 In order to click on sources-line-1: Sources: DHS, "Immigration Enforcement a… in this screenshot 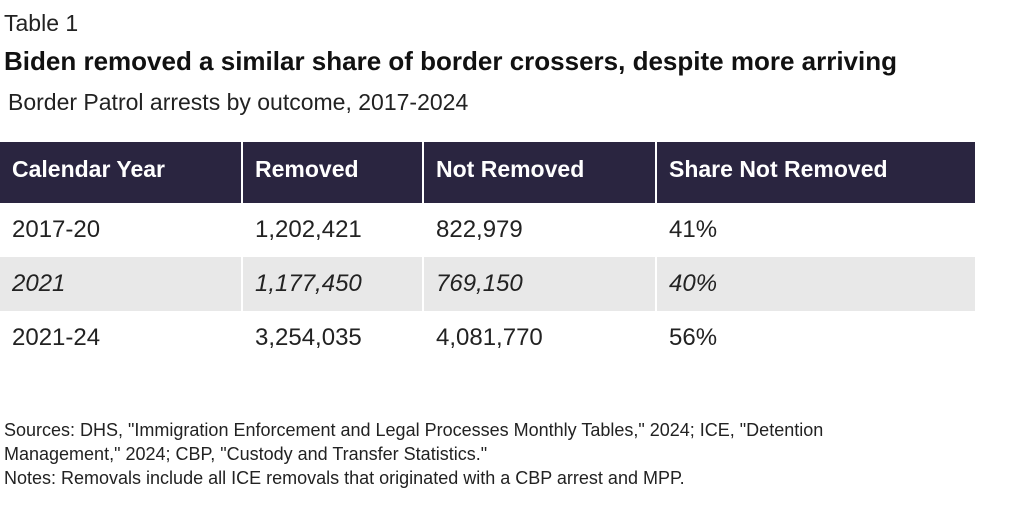, I will do `click(414, 430)`.